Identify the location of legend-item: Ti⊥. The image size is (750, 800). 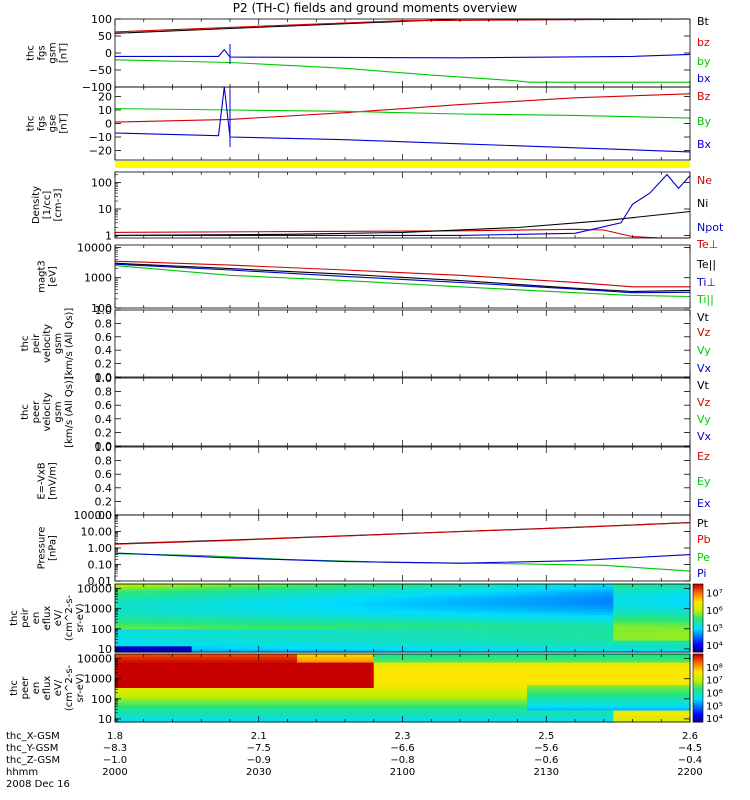
(706, 282).